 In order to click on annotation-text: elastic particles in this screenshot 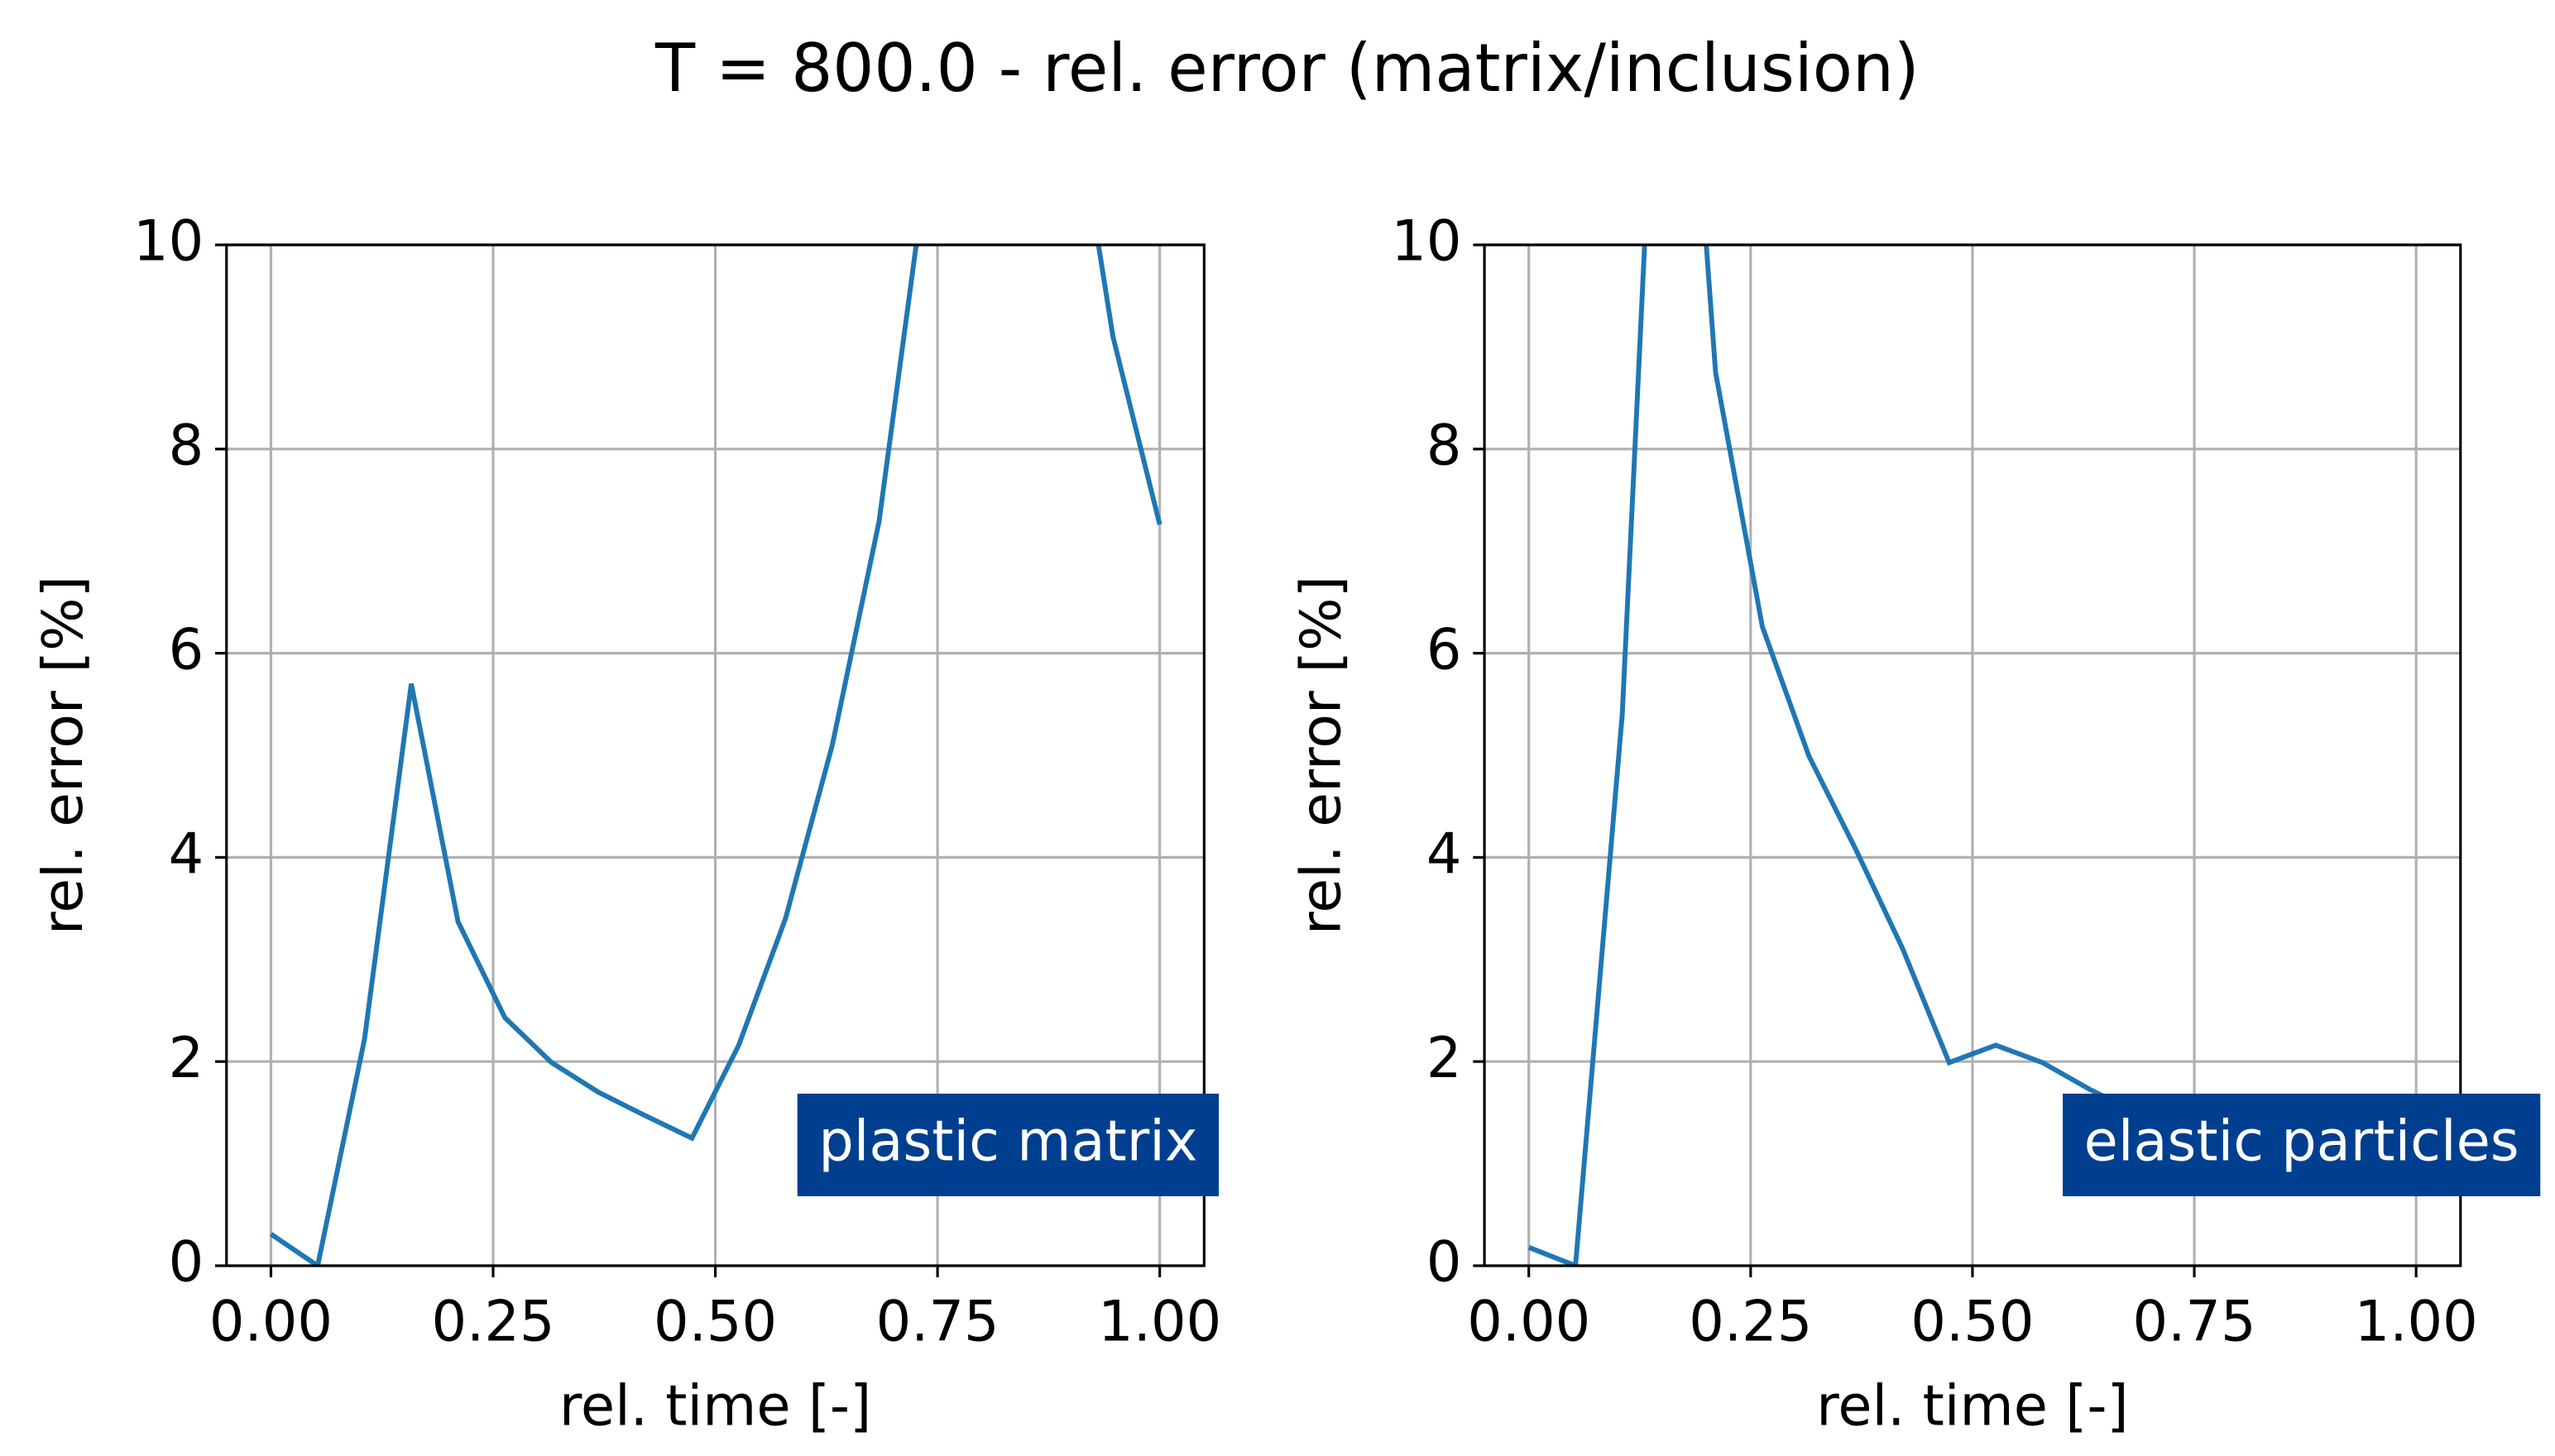, I will do `click(2302, 1141)`.